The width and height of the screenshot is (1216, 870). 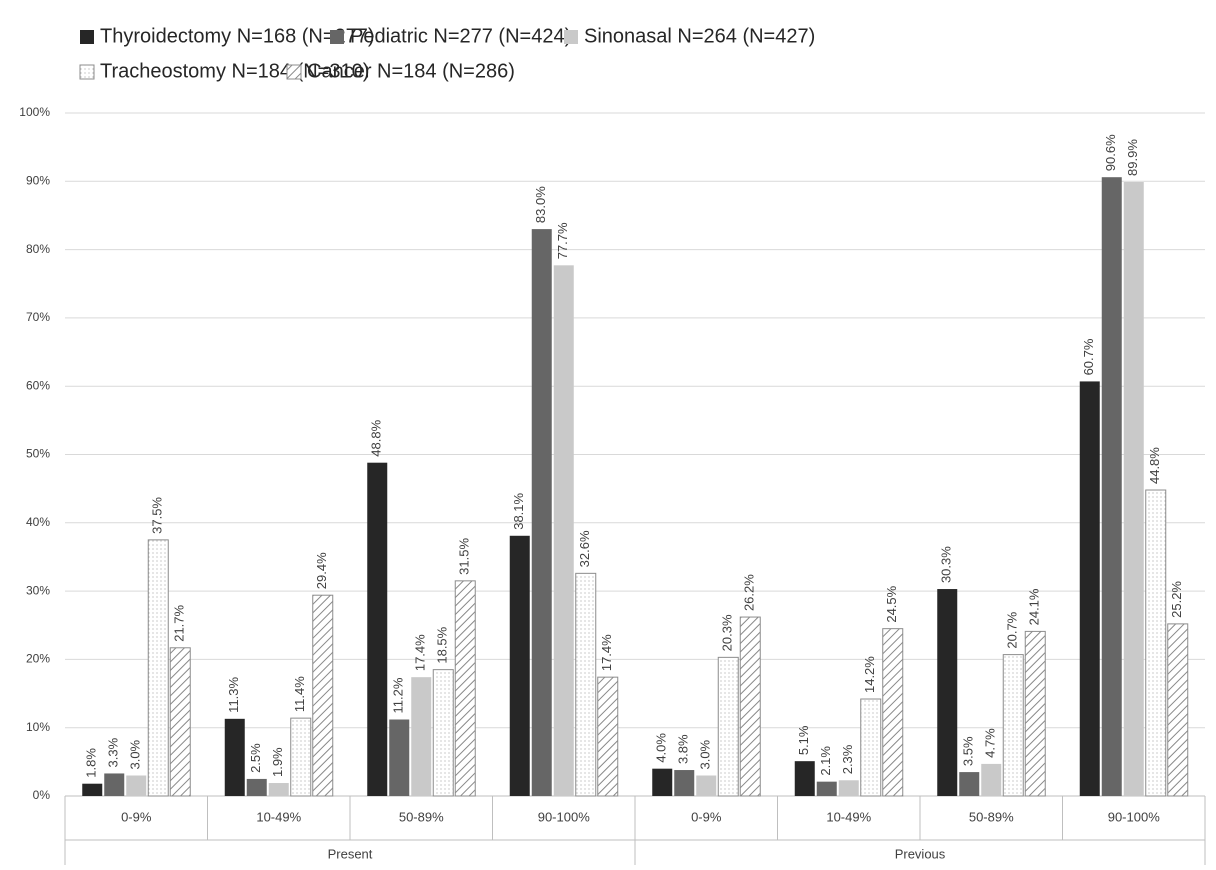 What do you see at coordinates (442, 644) in the screenshot?
I see `value-label: 18.5%` at bounding box center [442, 644].